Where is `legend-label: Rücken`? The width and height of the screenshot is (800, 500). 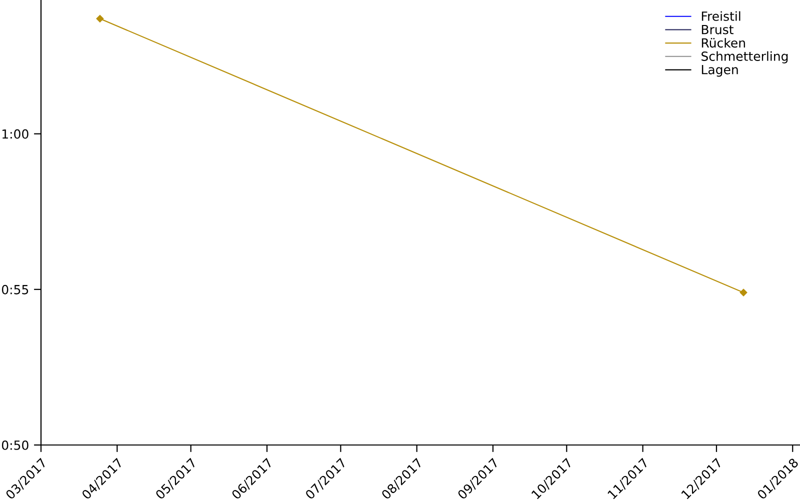 legend-label: Rücken is located at coordinates (723, 43).